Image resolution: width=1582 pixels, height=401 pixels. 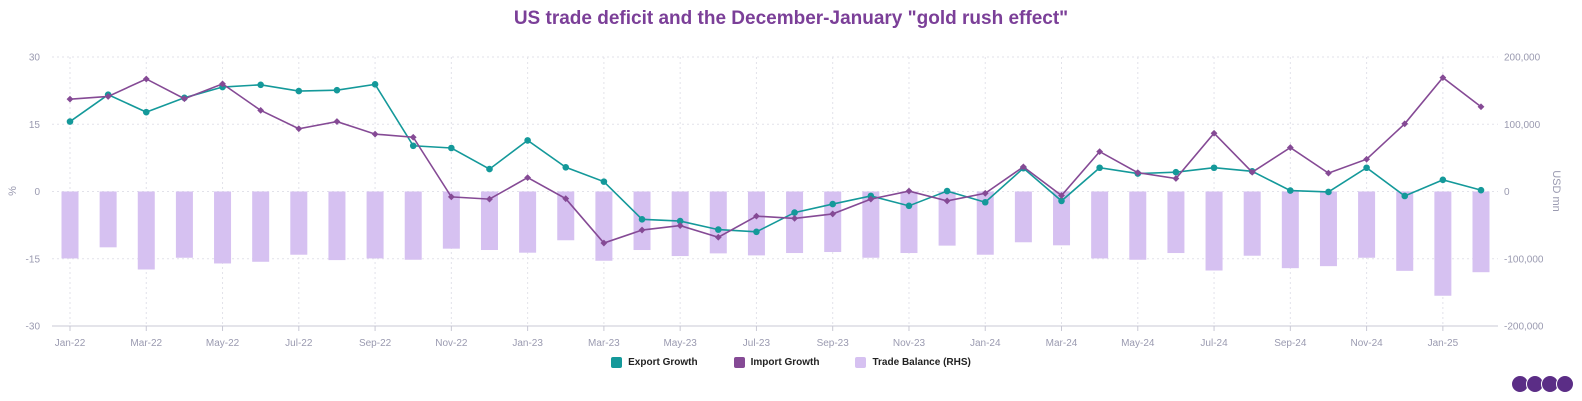 What do you see at coordinates (33, 327) in the screenshot?
I see `y-tick-left: -30` at bounding box center [33, 327].